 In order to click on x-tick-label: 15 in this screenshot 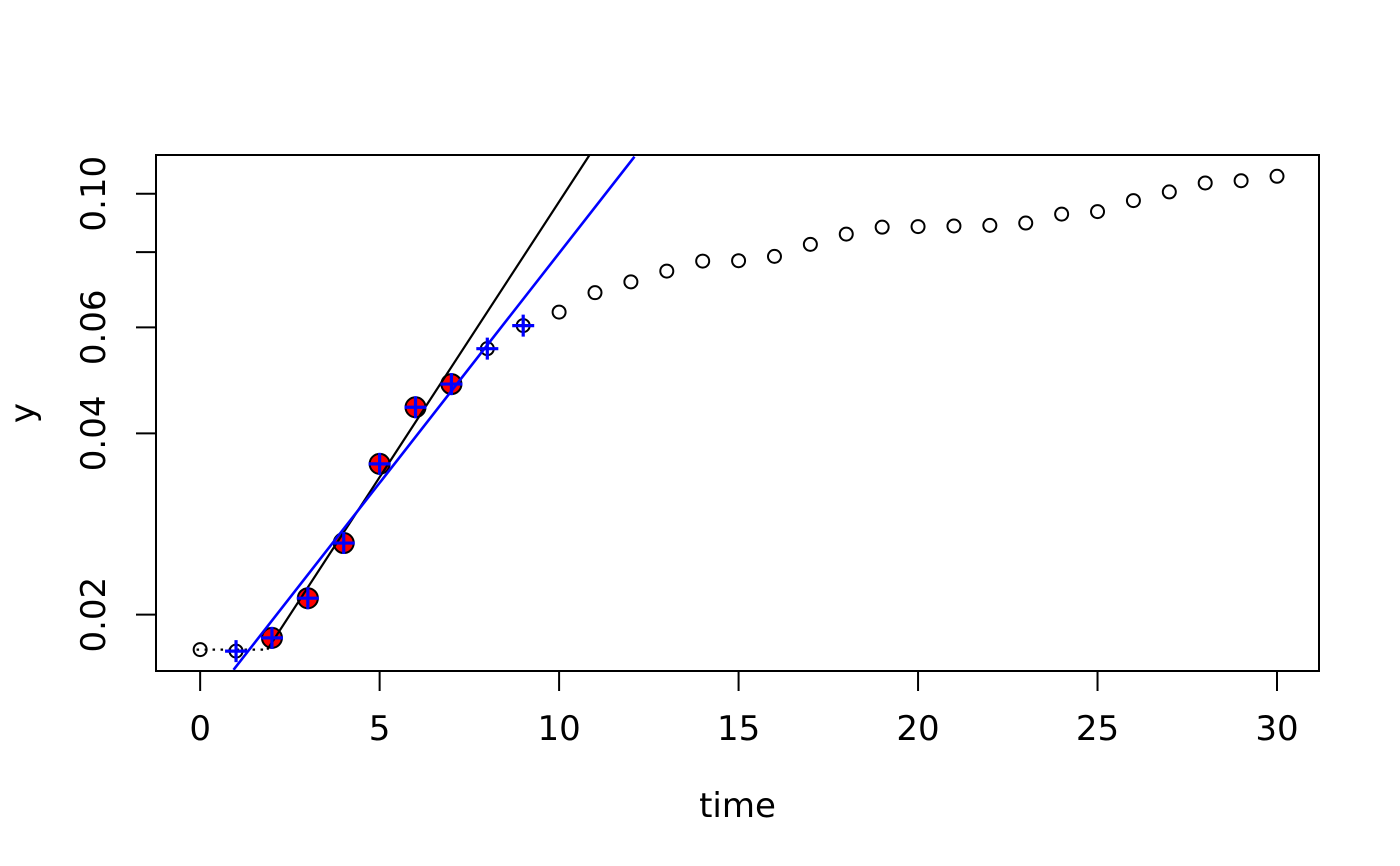, I will do `click(738, 729)`.